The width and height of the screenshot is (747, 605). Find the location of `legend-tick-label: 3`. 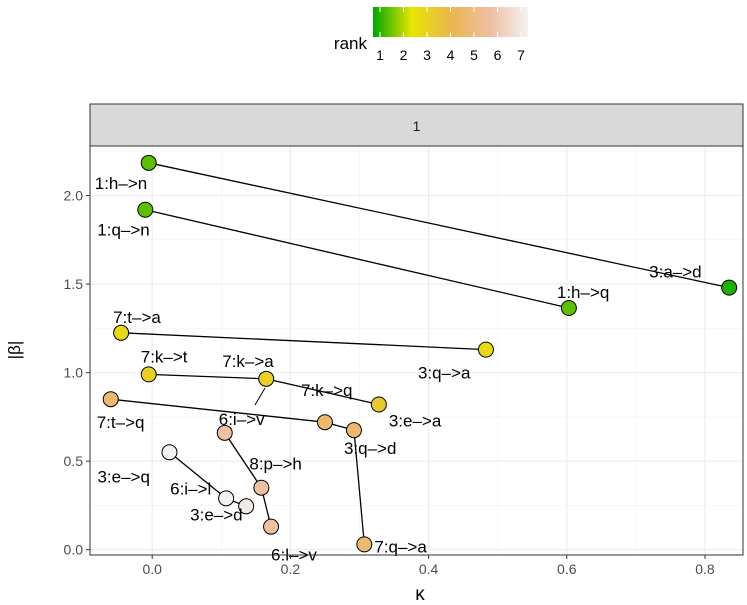

legend-tick-label: 3 is located at coordinates (427, 55).